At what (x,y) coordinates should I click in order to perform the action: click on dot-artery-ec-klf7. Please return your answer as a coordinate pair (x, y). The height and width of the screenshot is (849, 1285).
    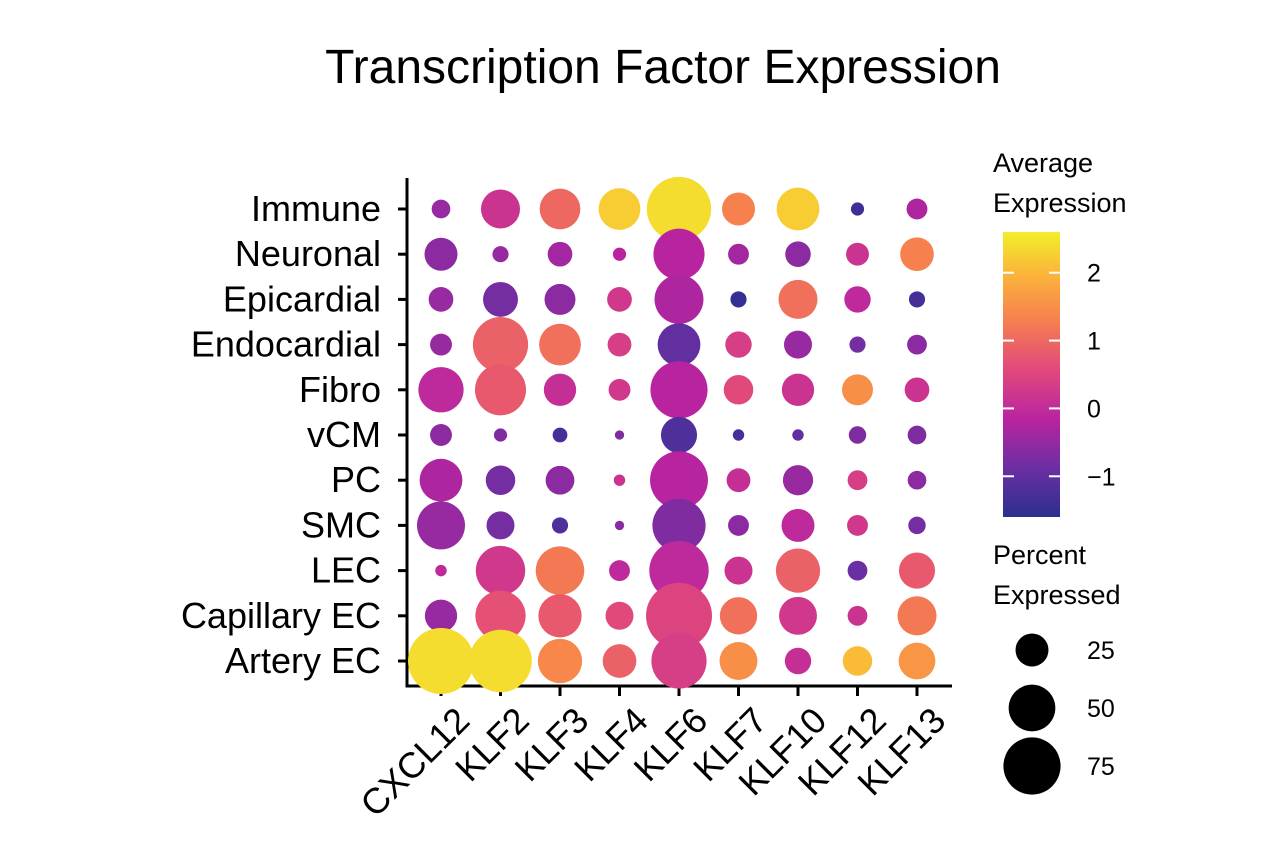
    Looking at the image, I should click on (738, 661).